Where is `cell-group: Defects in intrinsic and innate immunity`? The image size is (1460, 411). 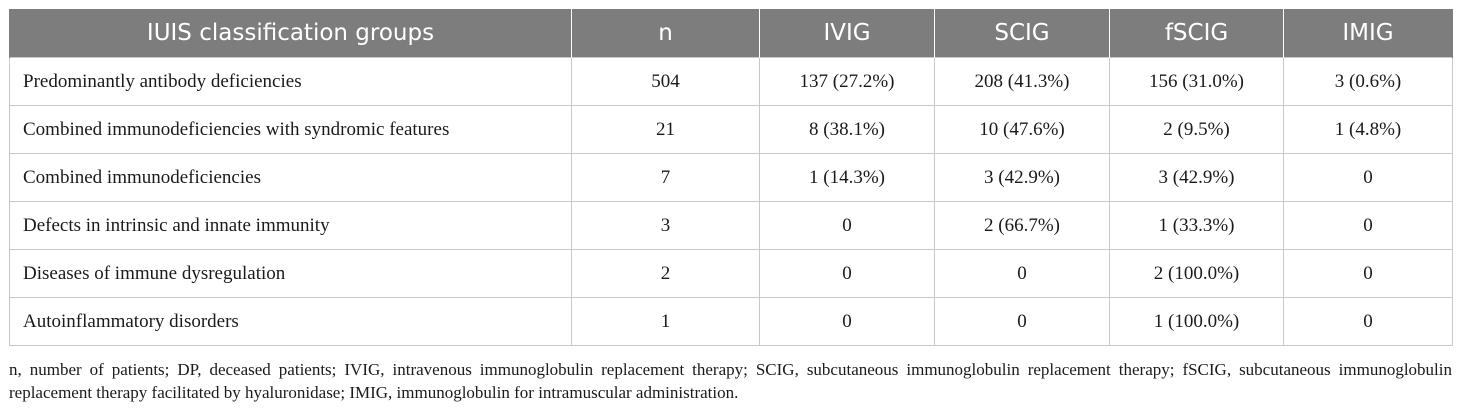
cell-group: Defects in intrinsic and innate immunity is located at coordinates (290, 225).